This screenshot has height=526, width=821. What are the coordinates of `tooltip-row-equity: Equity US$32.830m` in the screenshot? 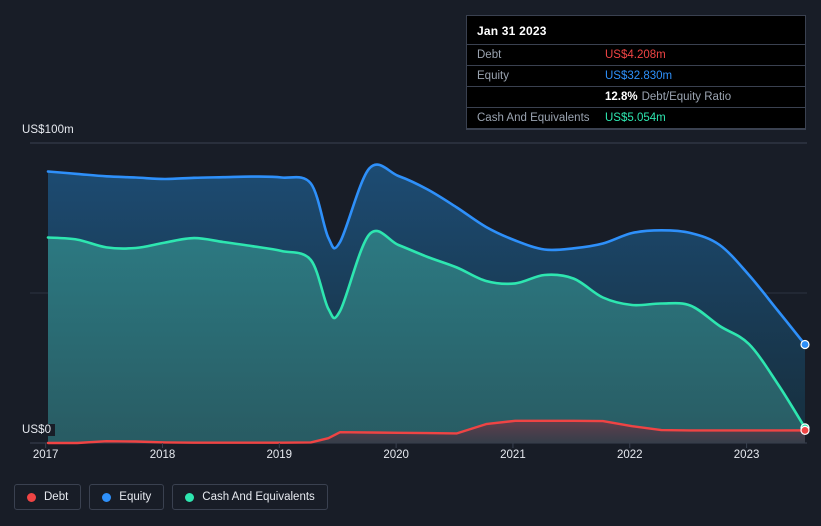 It's located at (636, 75).